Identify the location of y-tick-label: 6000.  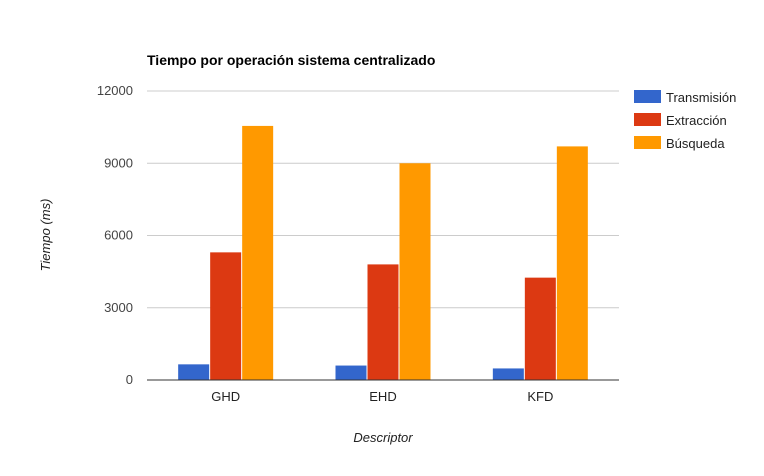
(118, 235).